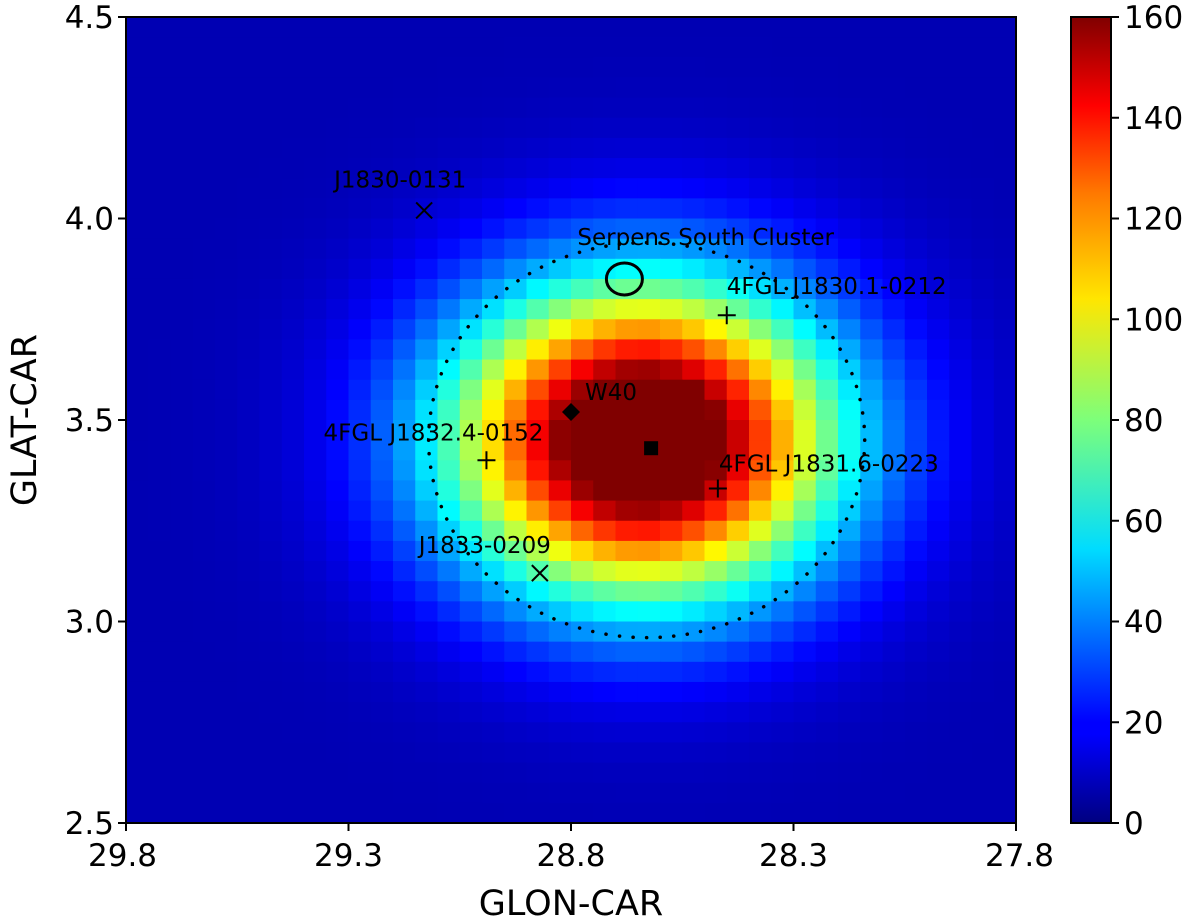  Describe the element at coordinates (89, 824) in the screenshot. I see `y-tick-label: 2.5` at that location.